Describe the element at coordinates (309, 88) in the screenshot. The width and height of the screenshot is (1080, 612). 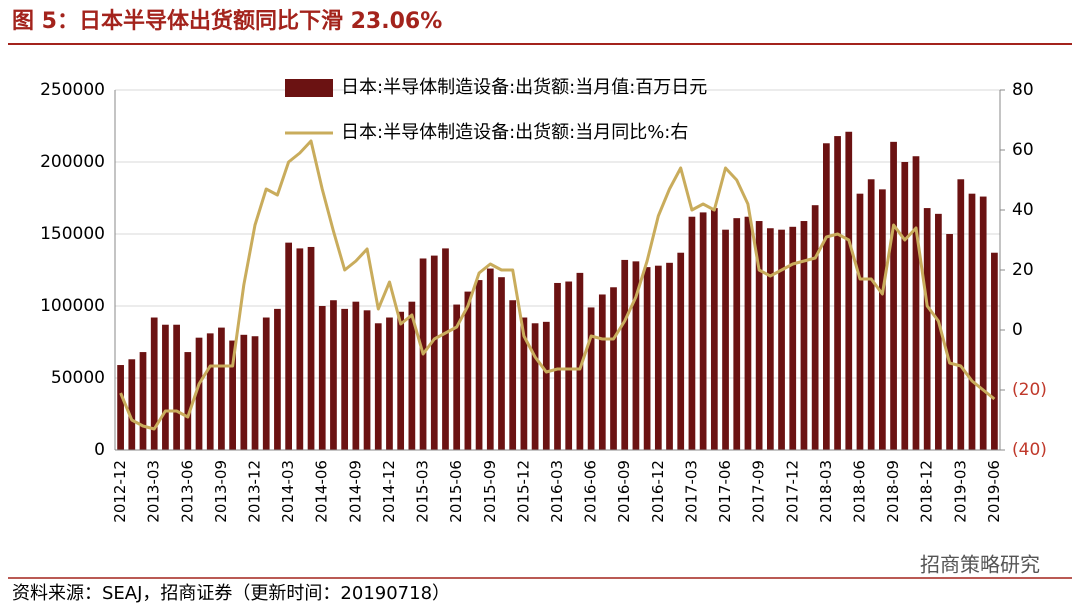
I see `legend-swatch` at that location.